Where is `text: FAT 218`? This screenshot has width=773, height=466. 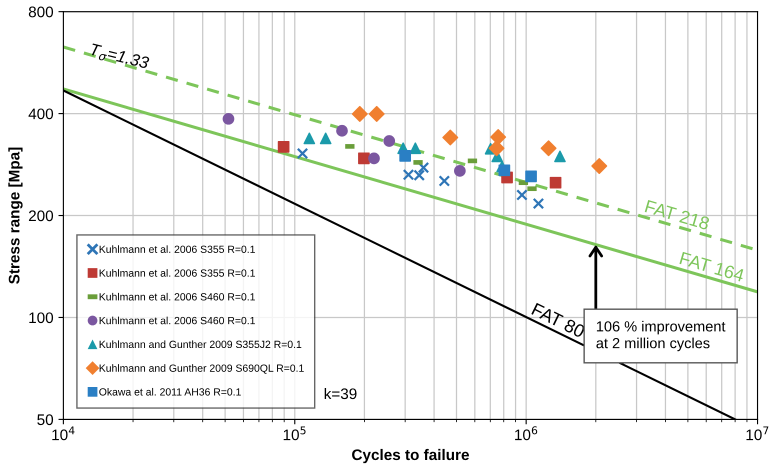 text: FAT 218 is located at coordinates (677, 215).